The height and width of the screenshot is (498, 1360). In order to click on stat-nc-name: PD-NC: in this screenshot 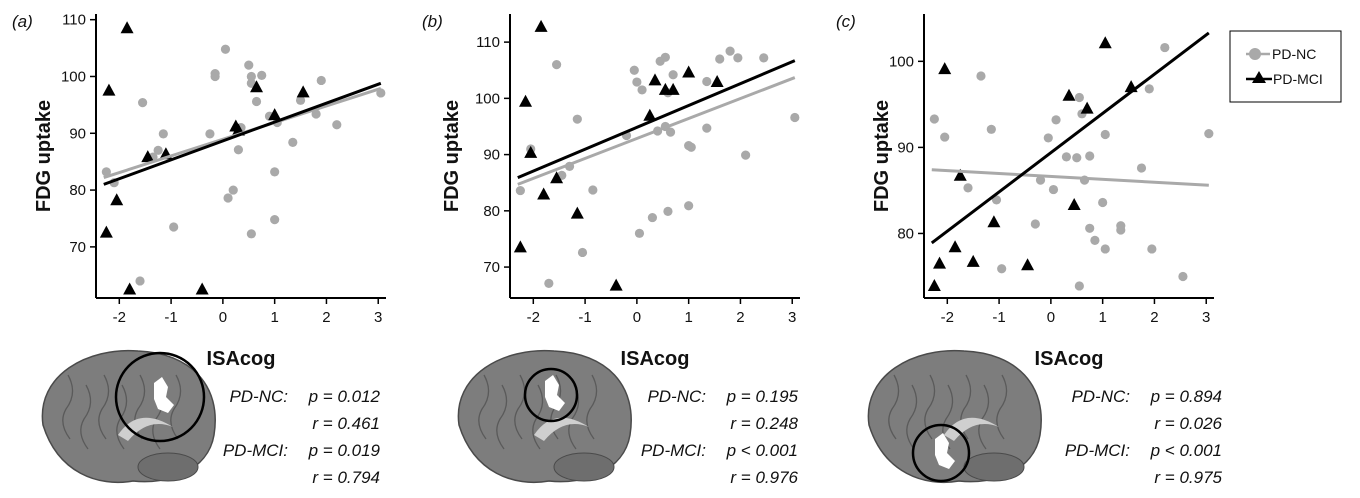, I will do `click(258, 396)`.